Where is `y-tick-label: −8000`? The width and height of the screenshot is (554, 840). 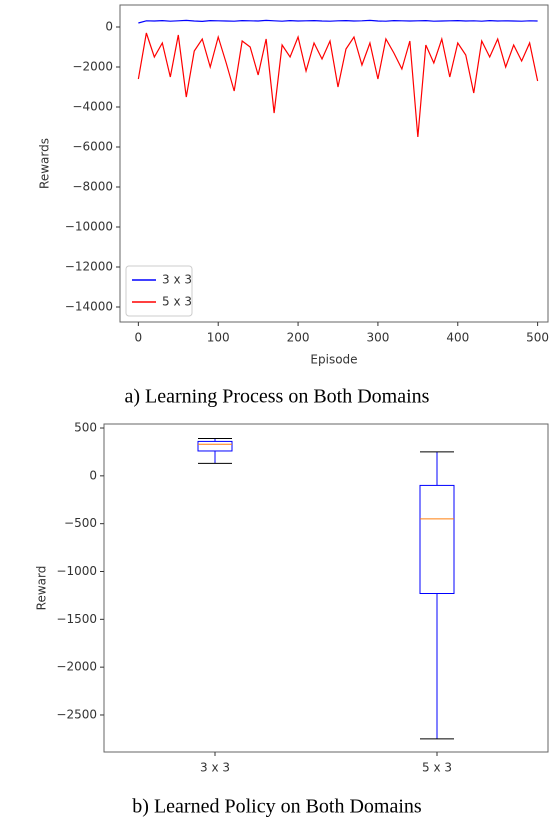 y-tick-label: −8000 is located at coordinates (92, 187).